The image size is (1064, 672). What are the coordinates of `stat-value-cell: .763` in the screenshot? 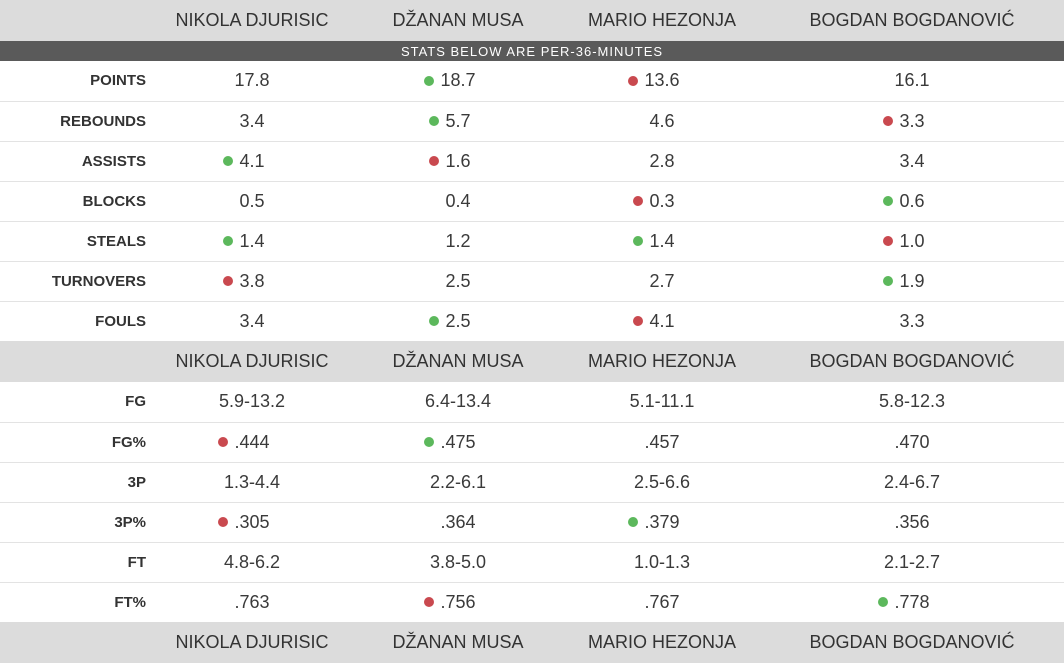 It's located at (252, 602).